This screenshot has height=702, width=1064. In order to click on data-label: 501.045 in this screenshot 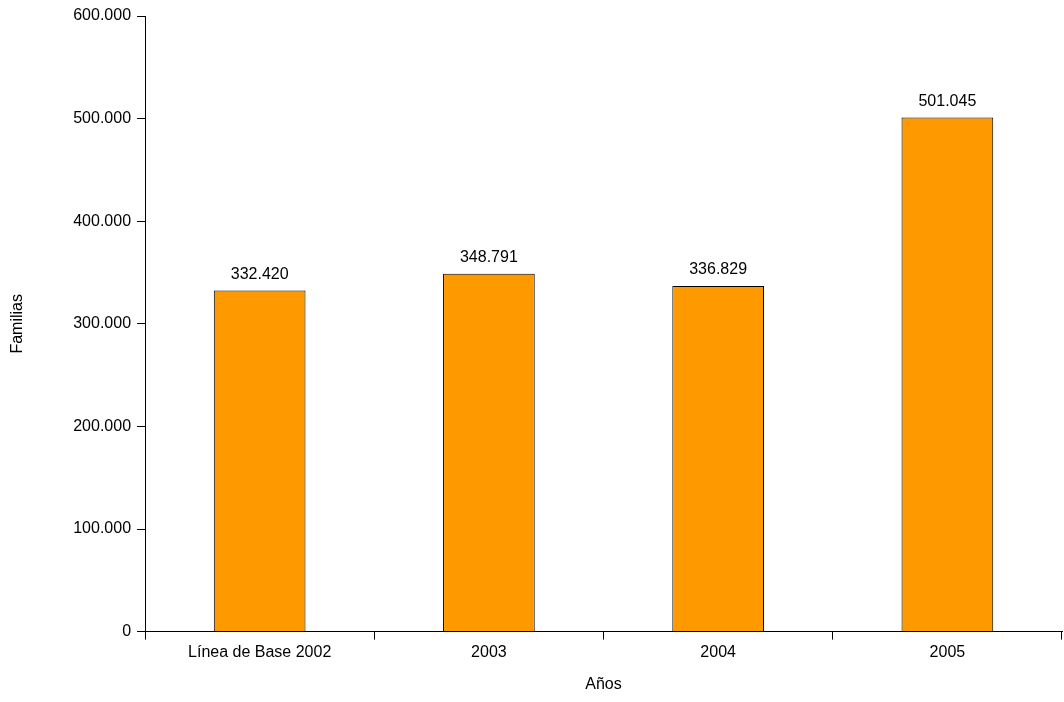, I will do `click(947, 100)`.